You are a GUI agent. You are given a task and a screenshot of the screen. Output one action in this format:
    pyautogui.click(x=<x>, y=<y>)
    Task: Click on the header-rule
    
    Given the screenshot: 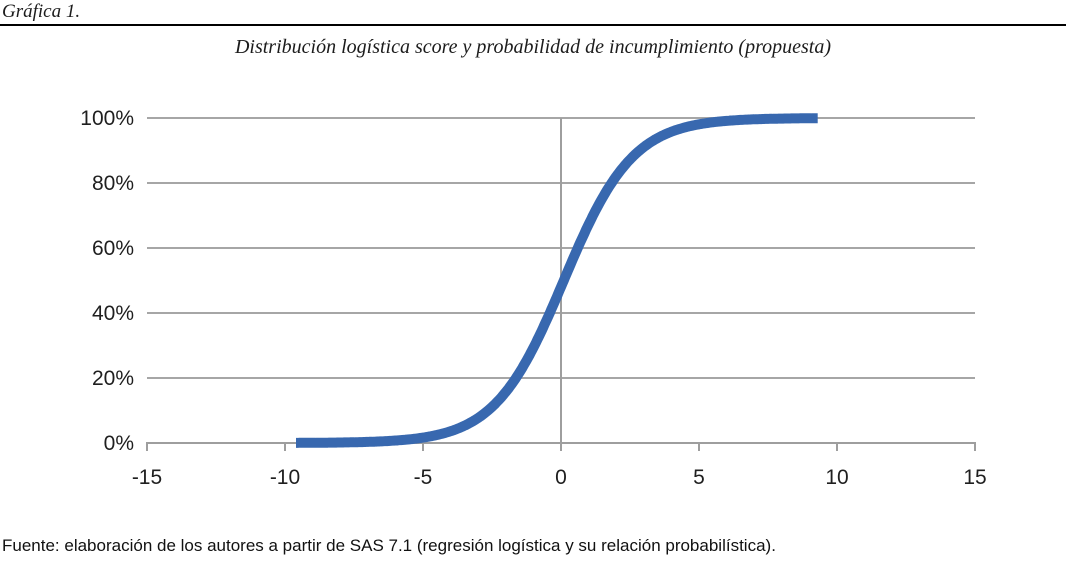 What is the action you would take?
    pyautogui.click(x=533, y=25)
    